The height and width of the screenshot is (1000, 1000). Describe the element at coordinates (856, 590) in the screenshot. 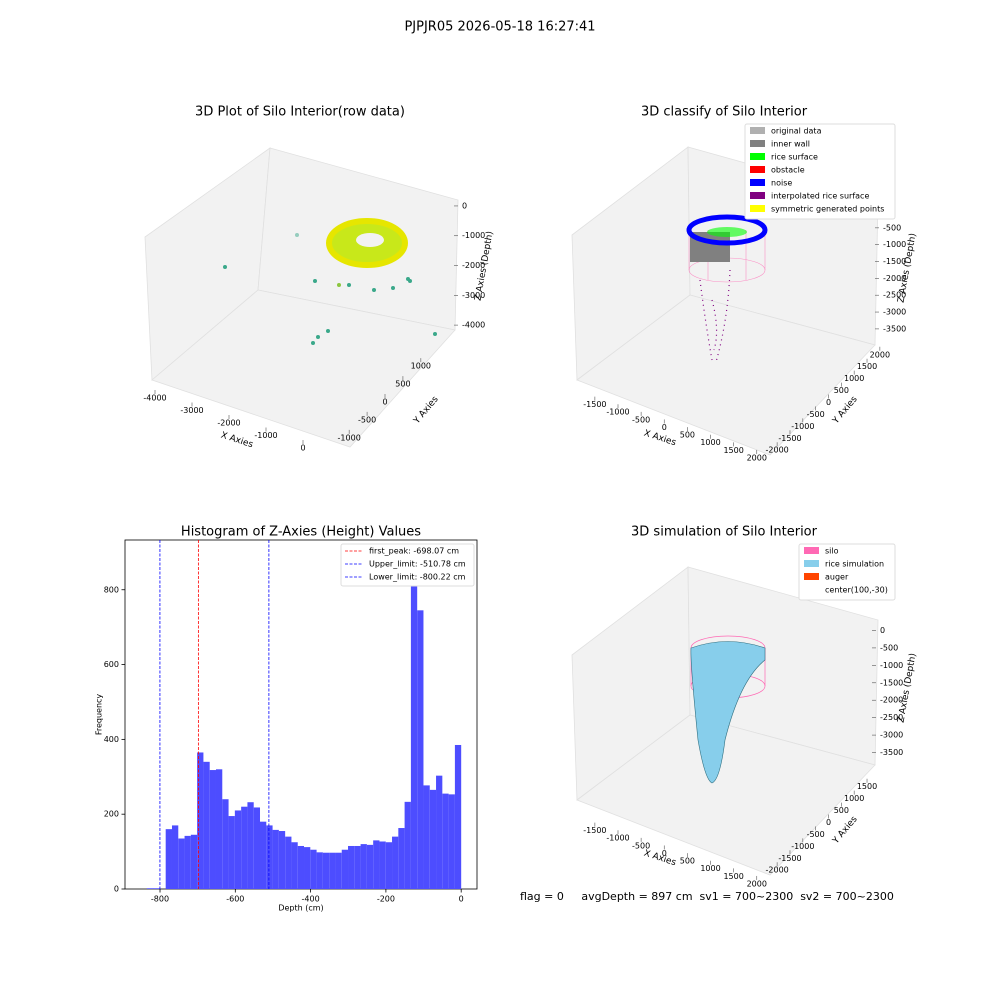

I see `legend-label: center(100,-30)` at that location.